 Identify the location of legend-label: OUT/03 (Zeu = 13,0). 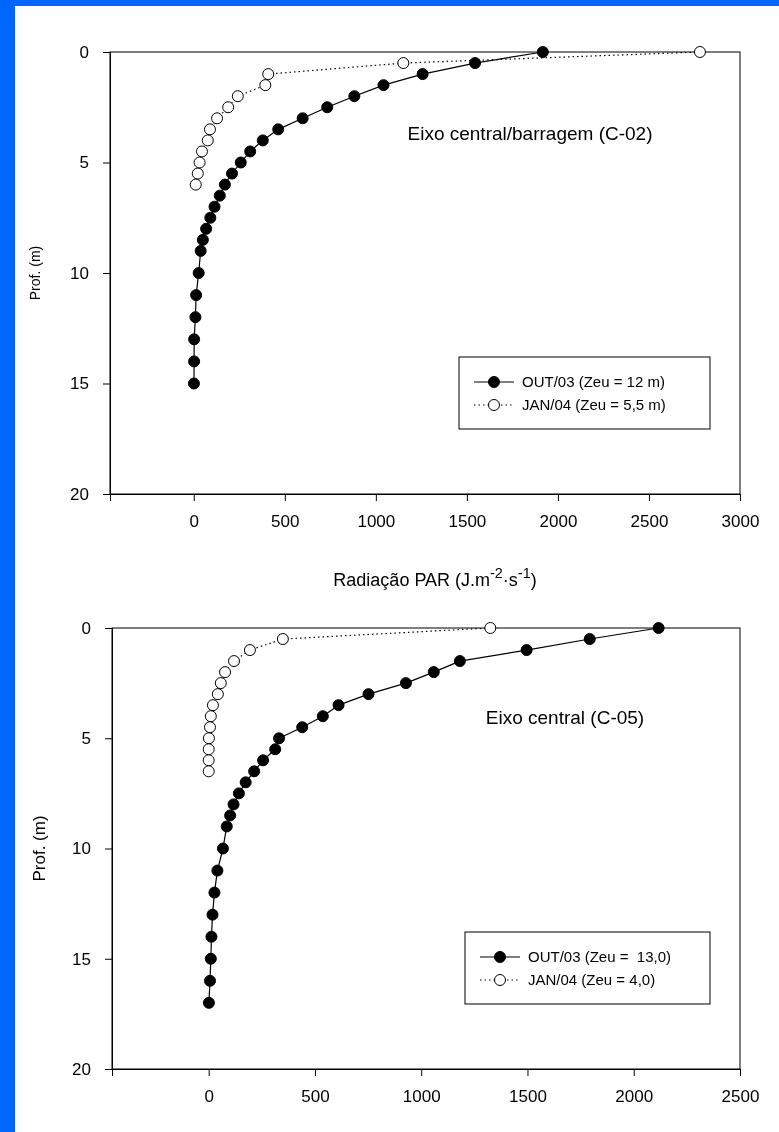
(599, 956).